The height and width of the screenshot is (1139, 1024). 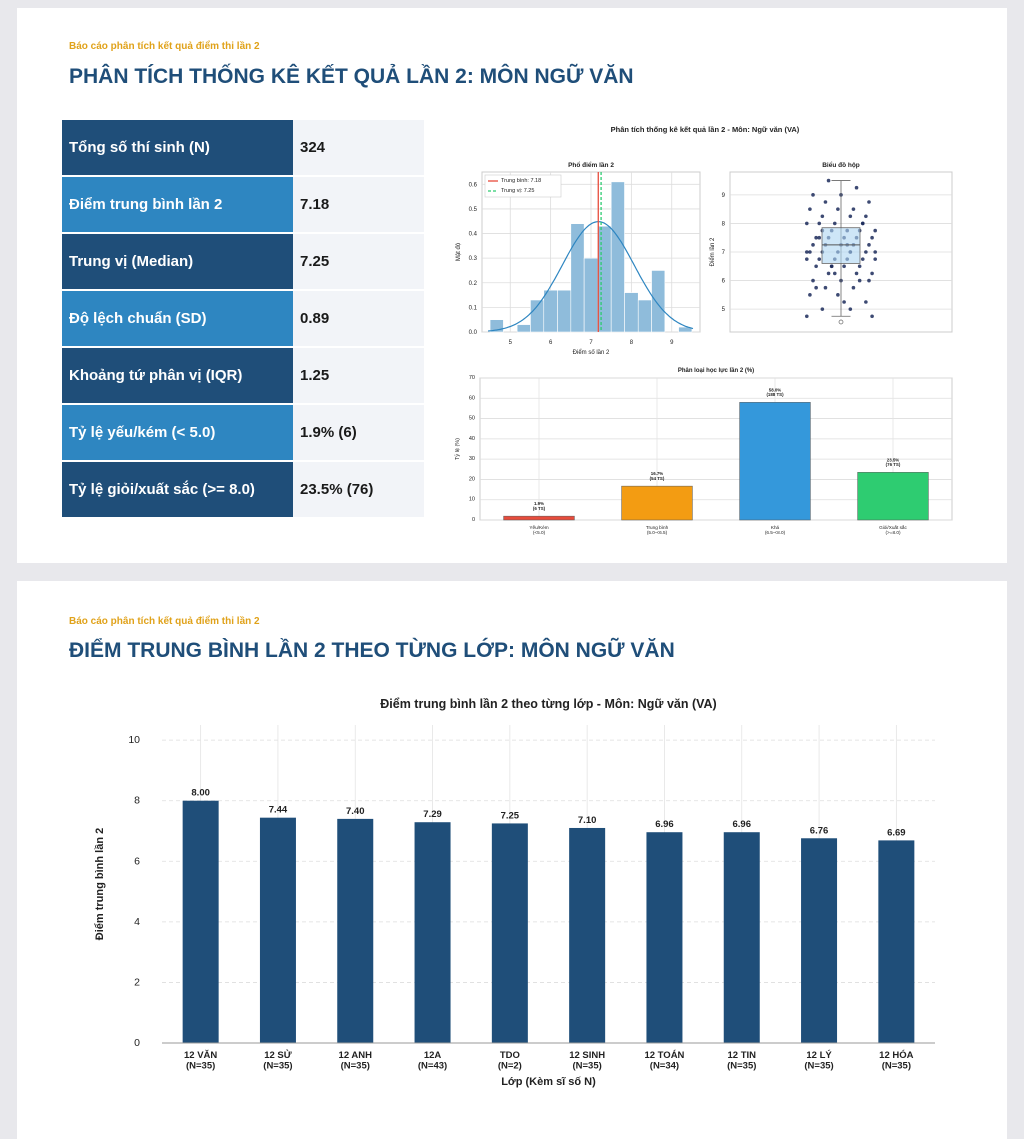 I want to click on stat-label: Trung vị (Median), so click(x=177, y=261).